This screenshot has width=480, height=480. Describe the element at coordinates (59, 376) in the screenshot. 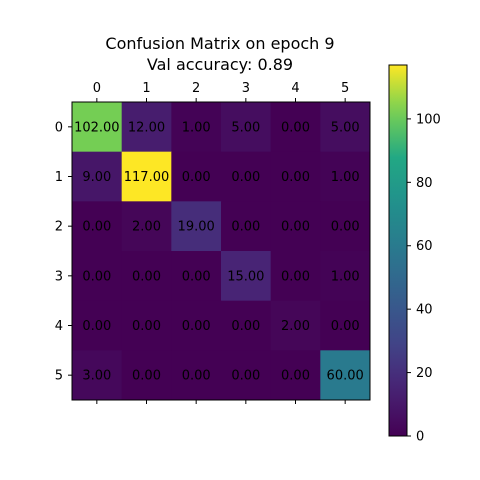

I see `y-tick-label: 5` at that location.